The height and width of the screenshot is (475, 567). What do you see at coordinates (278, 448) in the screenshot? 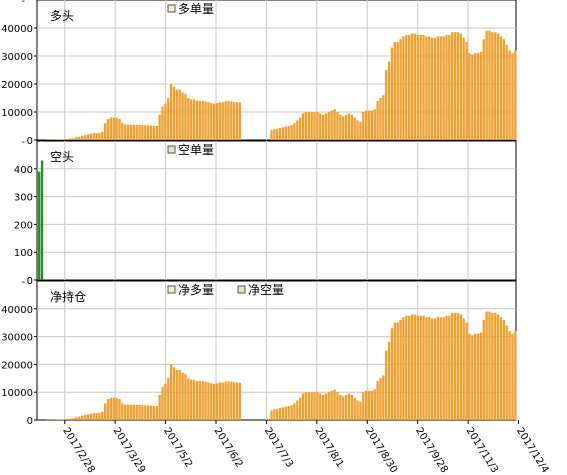
I see `x-tick-label: 2017/7/3` at bounding box center [278, 448].